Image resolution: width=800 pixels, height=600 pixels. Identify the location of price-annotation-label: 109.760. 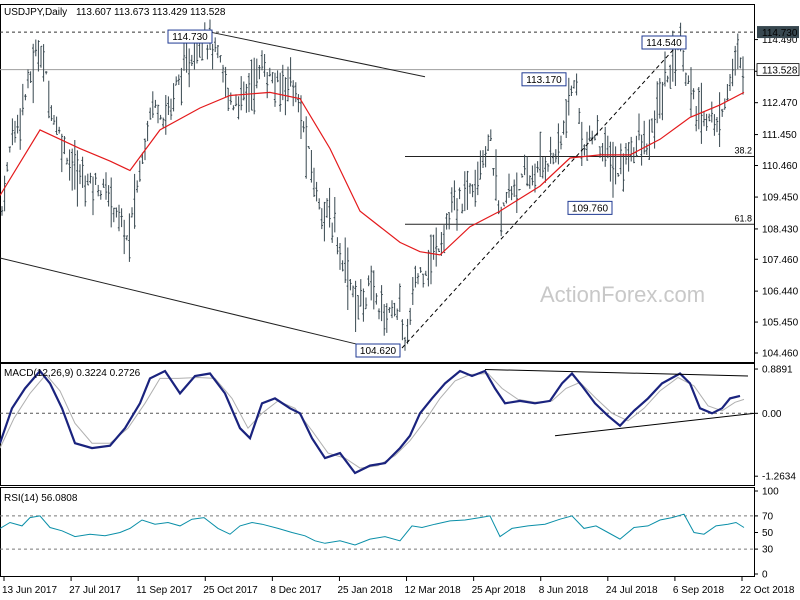
(590, 208).